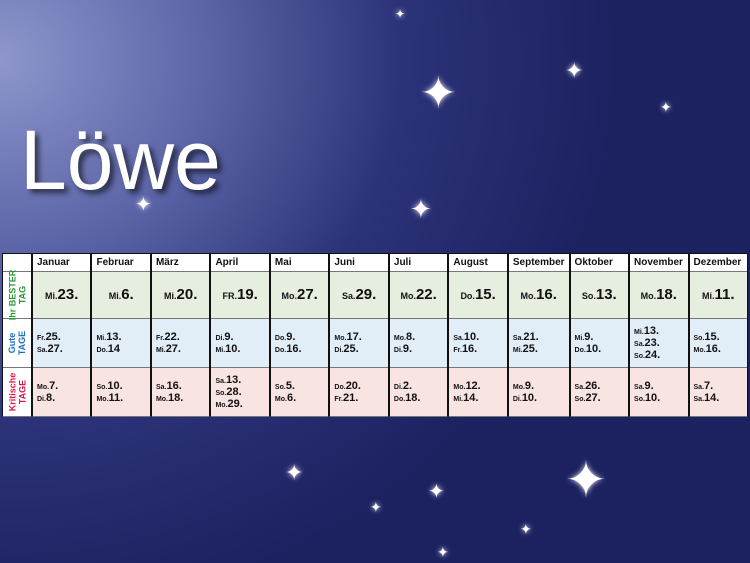  I want to click on good-cell: Sa.10. Fr.16., so click(478, 343).